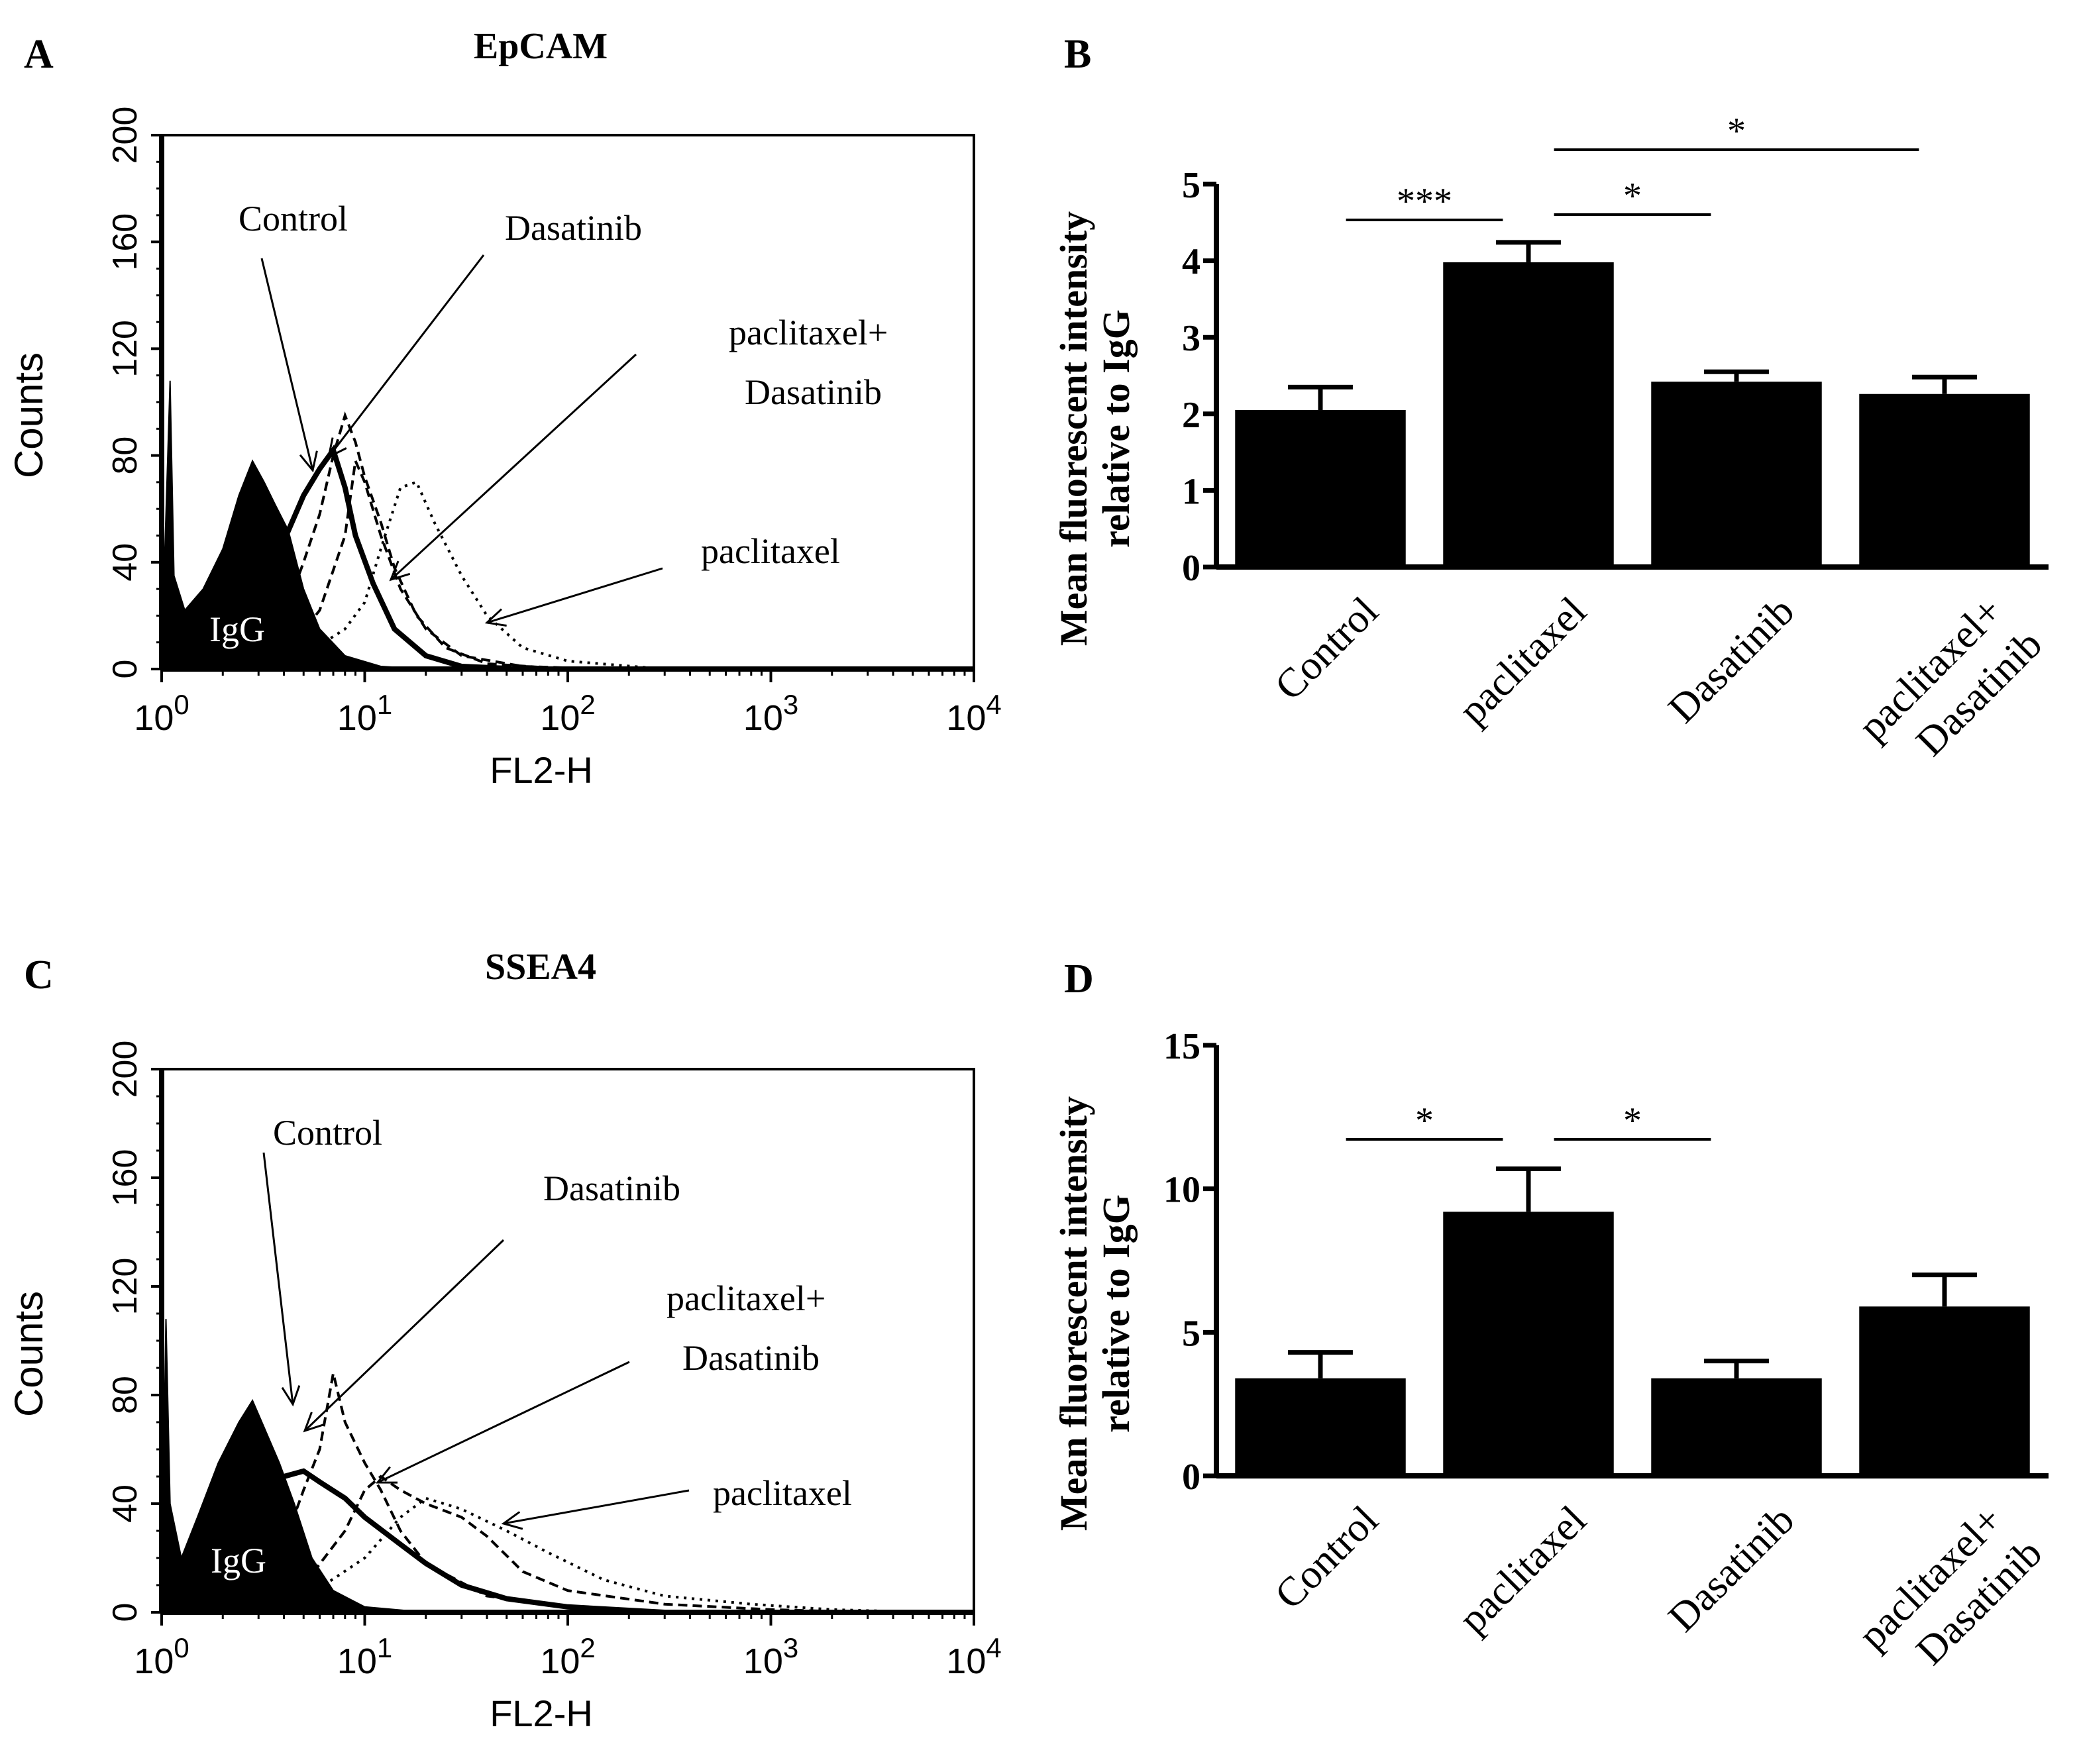 The height and width of the screenshot is (1764, 2081). I want to click on x-tick-label: 10⁴, so click(973, 713).